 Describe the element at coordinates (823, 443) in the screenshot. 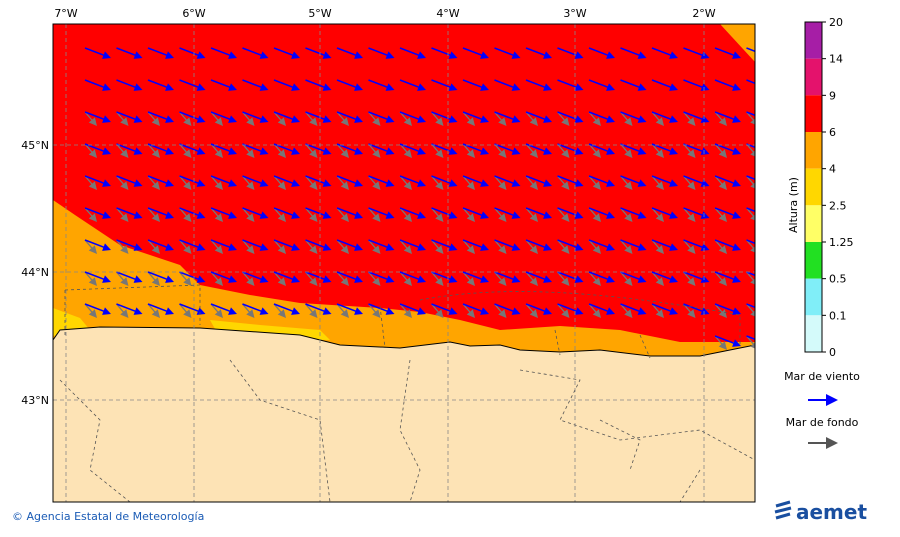

I see `legend-gray-arrow` at that location.